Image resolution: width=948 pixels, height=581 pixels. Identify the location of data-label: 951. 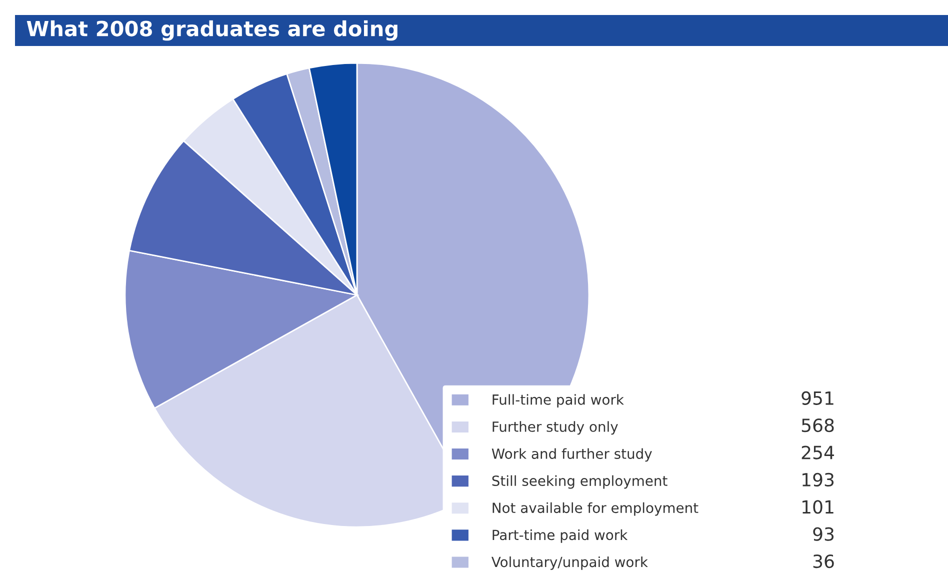
(818, 398).